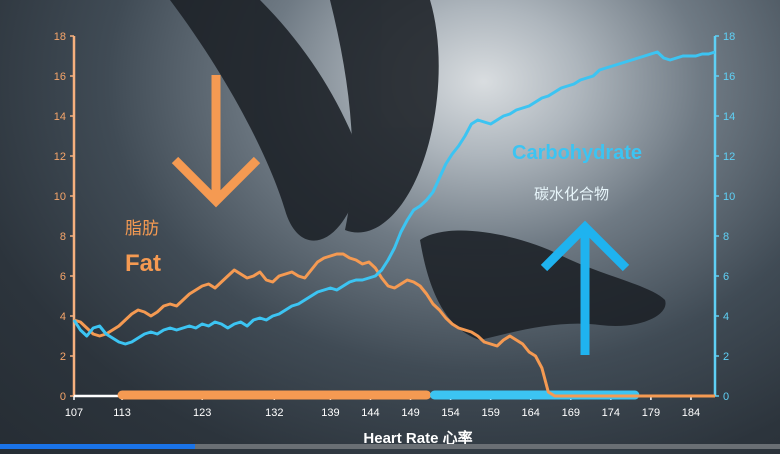 The width and height of the screenshot is (780, 454). What do you see at coordinates (571, 413) in the screenshot?
I see `x-tick-label: 169` at bounding box center [571, 413].